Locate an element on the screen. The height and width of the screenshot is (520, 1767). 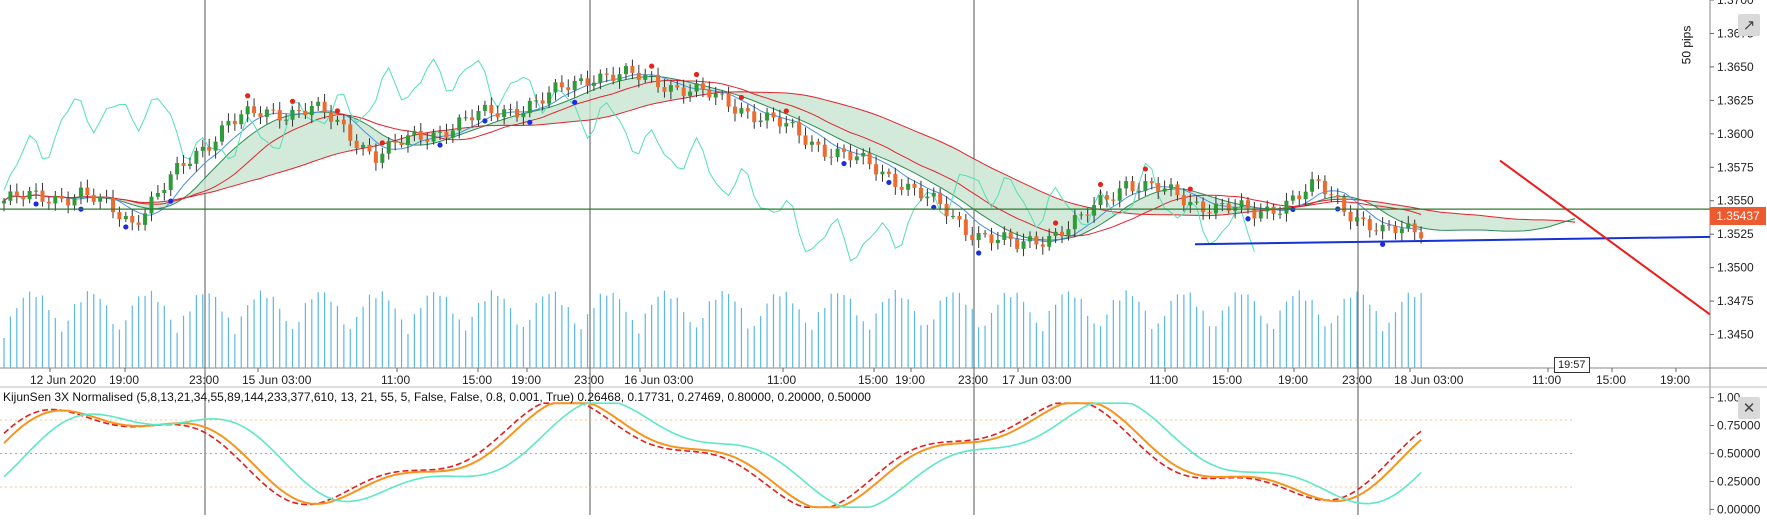
osc-y-tick-label: 0.75000 is located at coordinates (1739, 426).